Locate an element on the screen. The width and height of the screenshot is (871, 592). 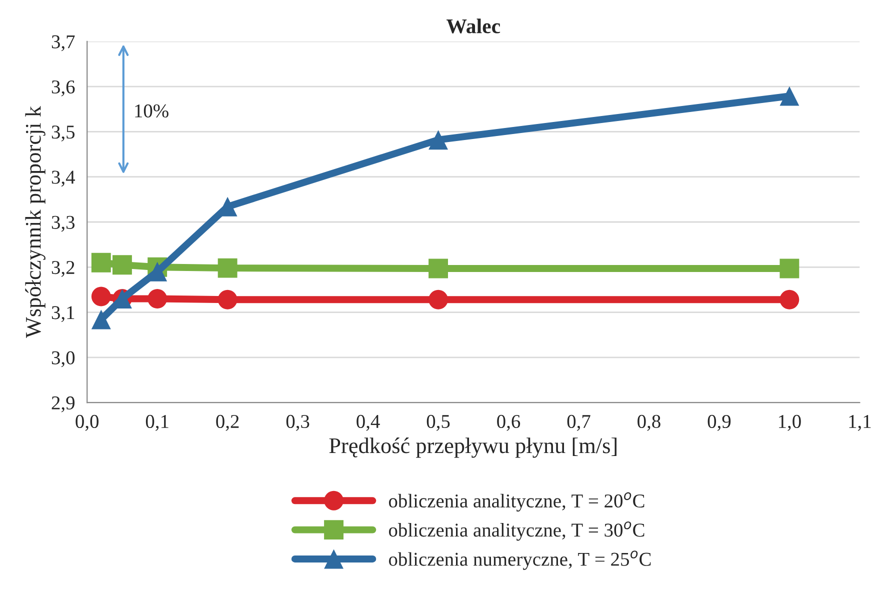
x-tick-label: 0,4 is located at coordinates (368, 422).